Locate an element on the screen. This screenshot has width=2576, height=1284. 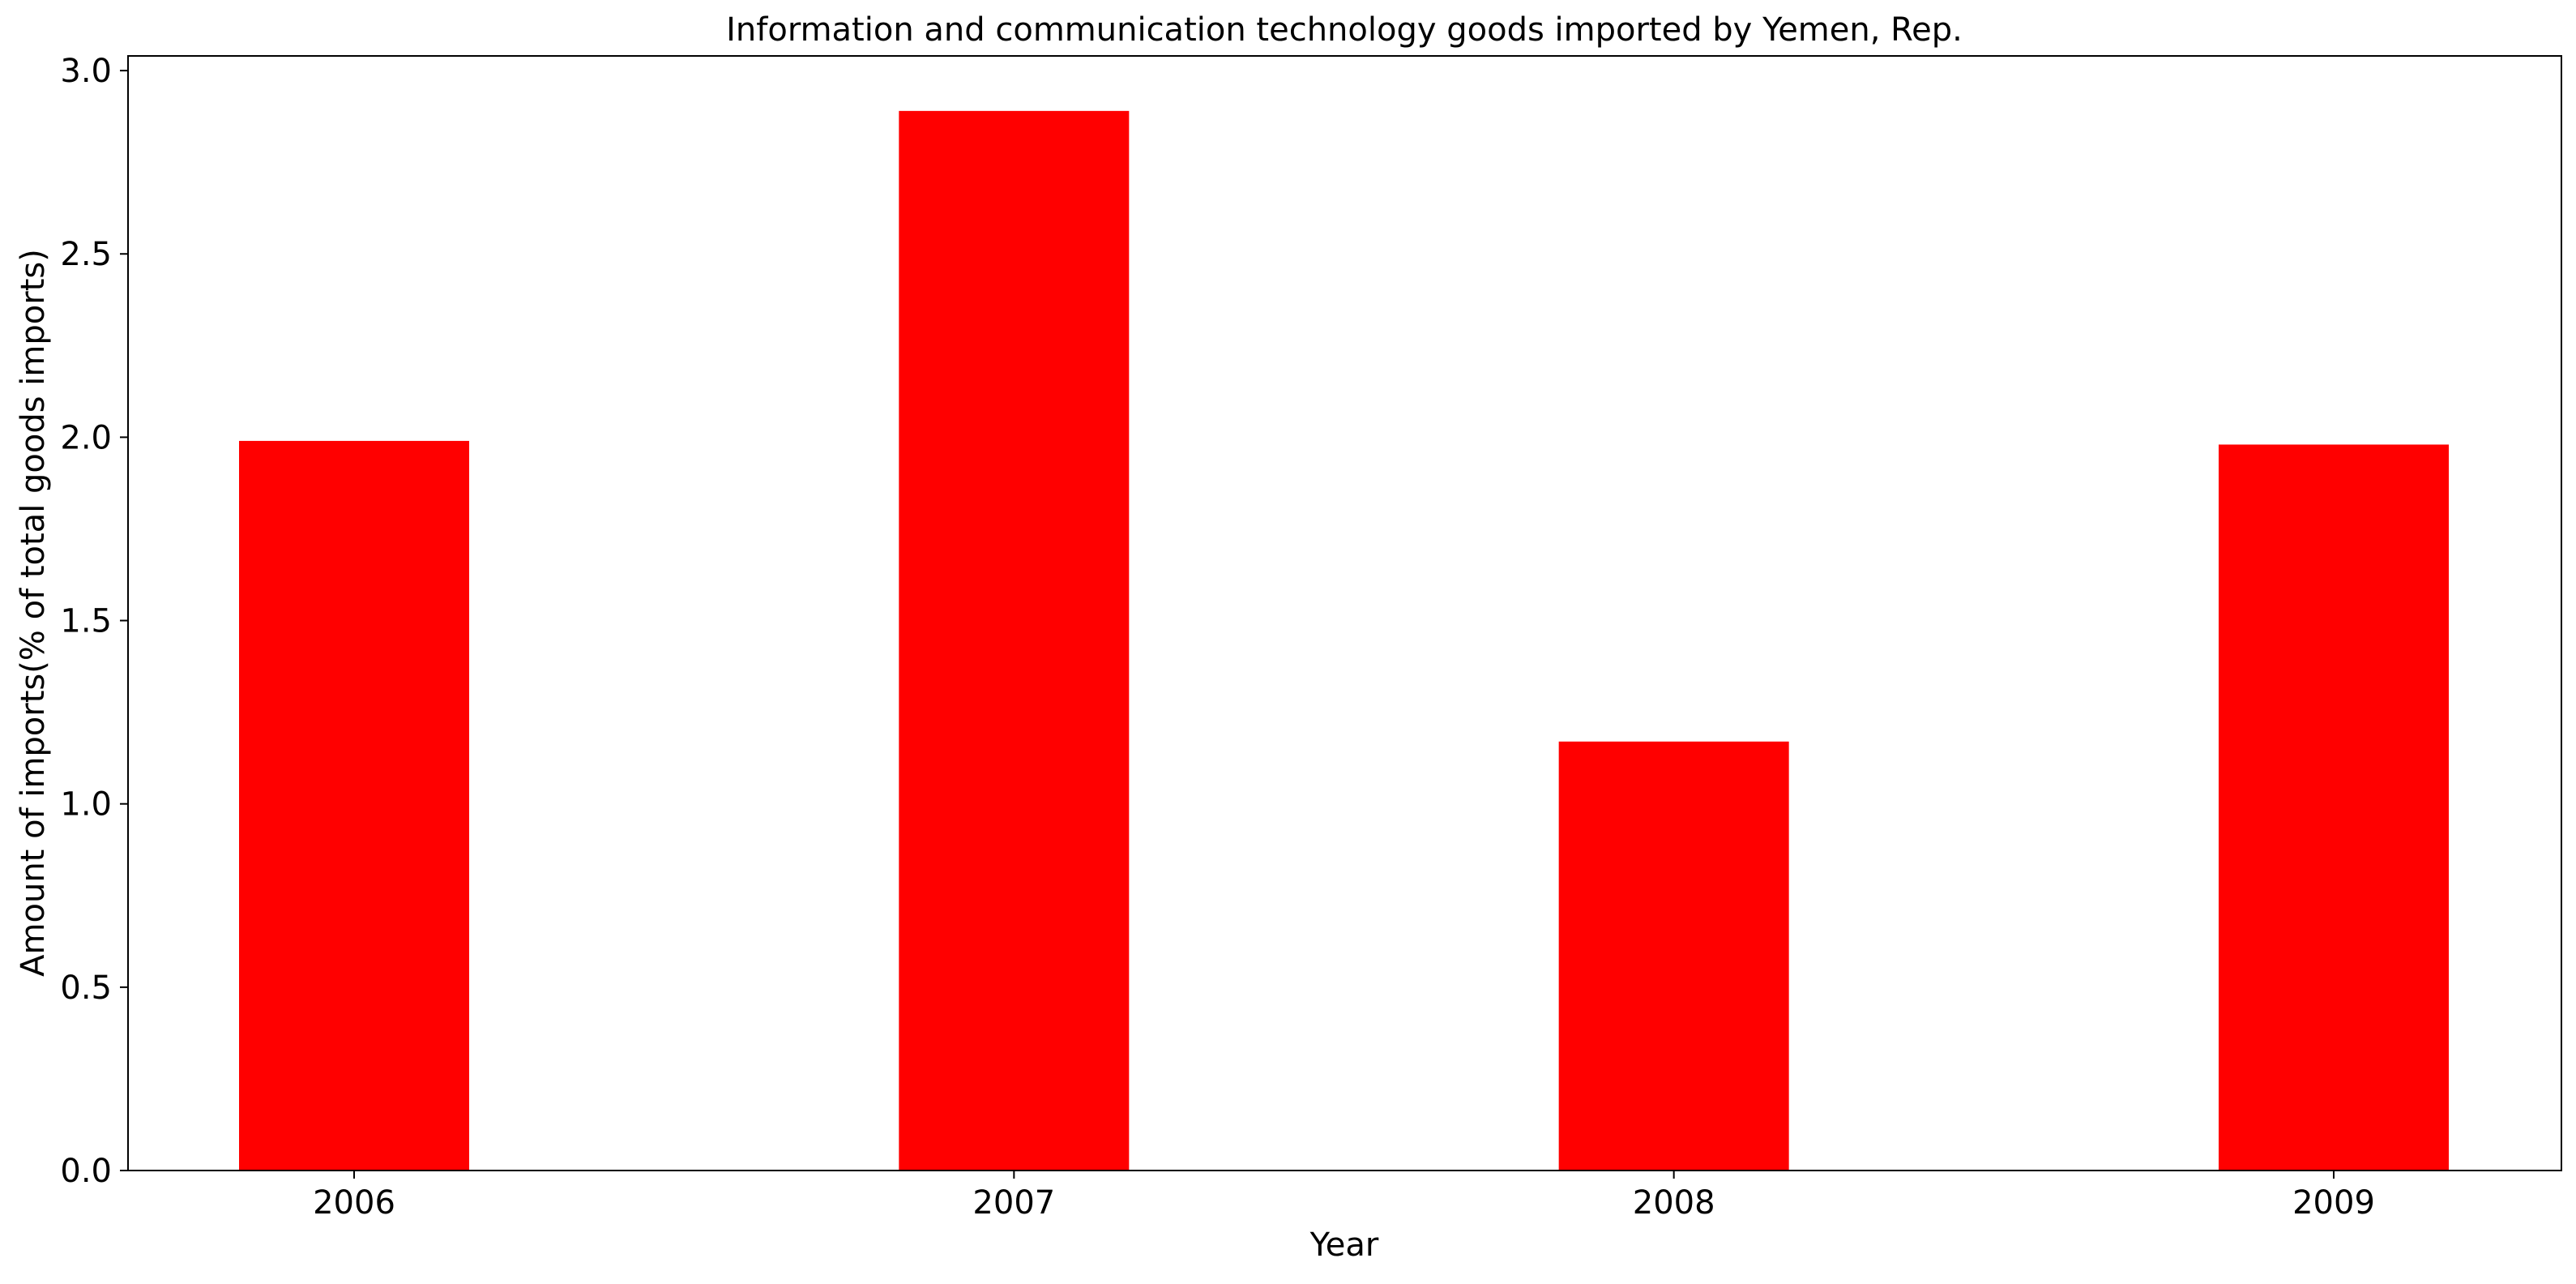
y-tick-label: 2.5 is located at coordinates (86, 254).